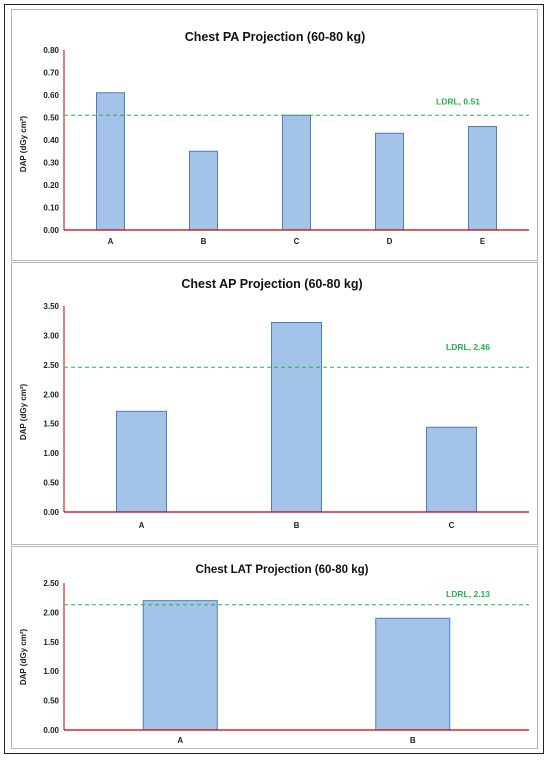  What do you see at coordinates (389, 181) in the screenshot?
I see `bar-d` at bounding box center [389, 181].